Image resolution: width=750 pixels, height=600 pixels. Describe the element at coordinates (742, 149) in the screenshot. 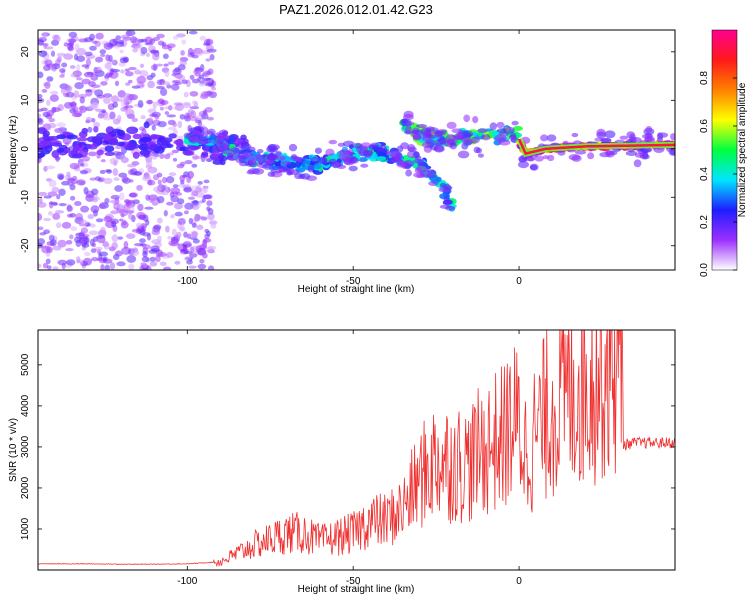

I see `colorbar-label: Normalized spectral amplitude` at that location.